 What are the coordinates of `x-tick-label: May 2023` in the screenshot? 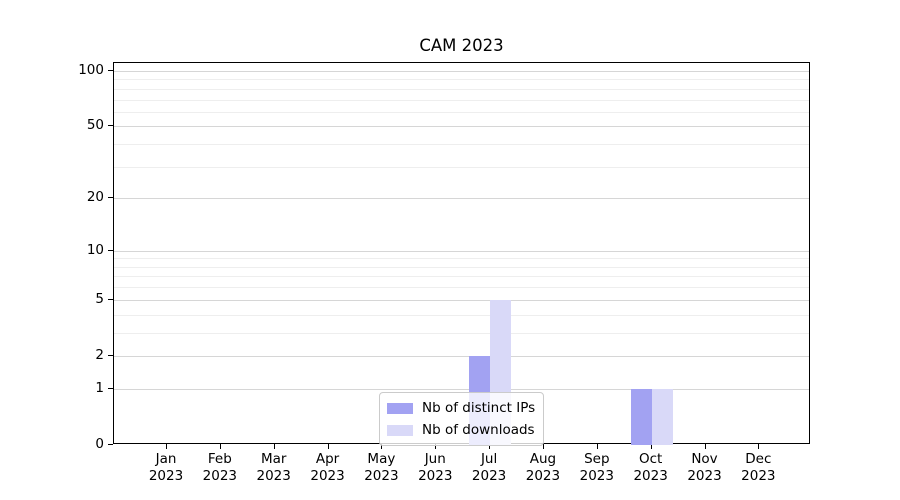 It's located at (381, 468).